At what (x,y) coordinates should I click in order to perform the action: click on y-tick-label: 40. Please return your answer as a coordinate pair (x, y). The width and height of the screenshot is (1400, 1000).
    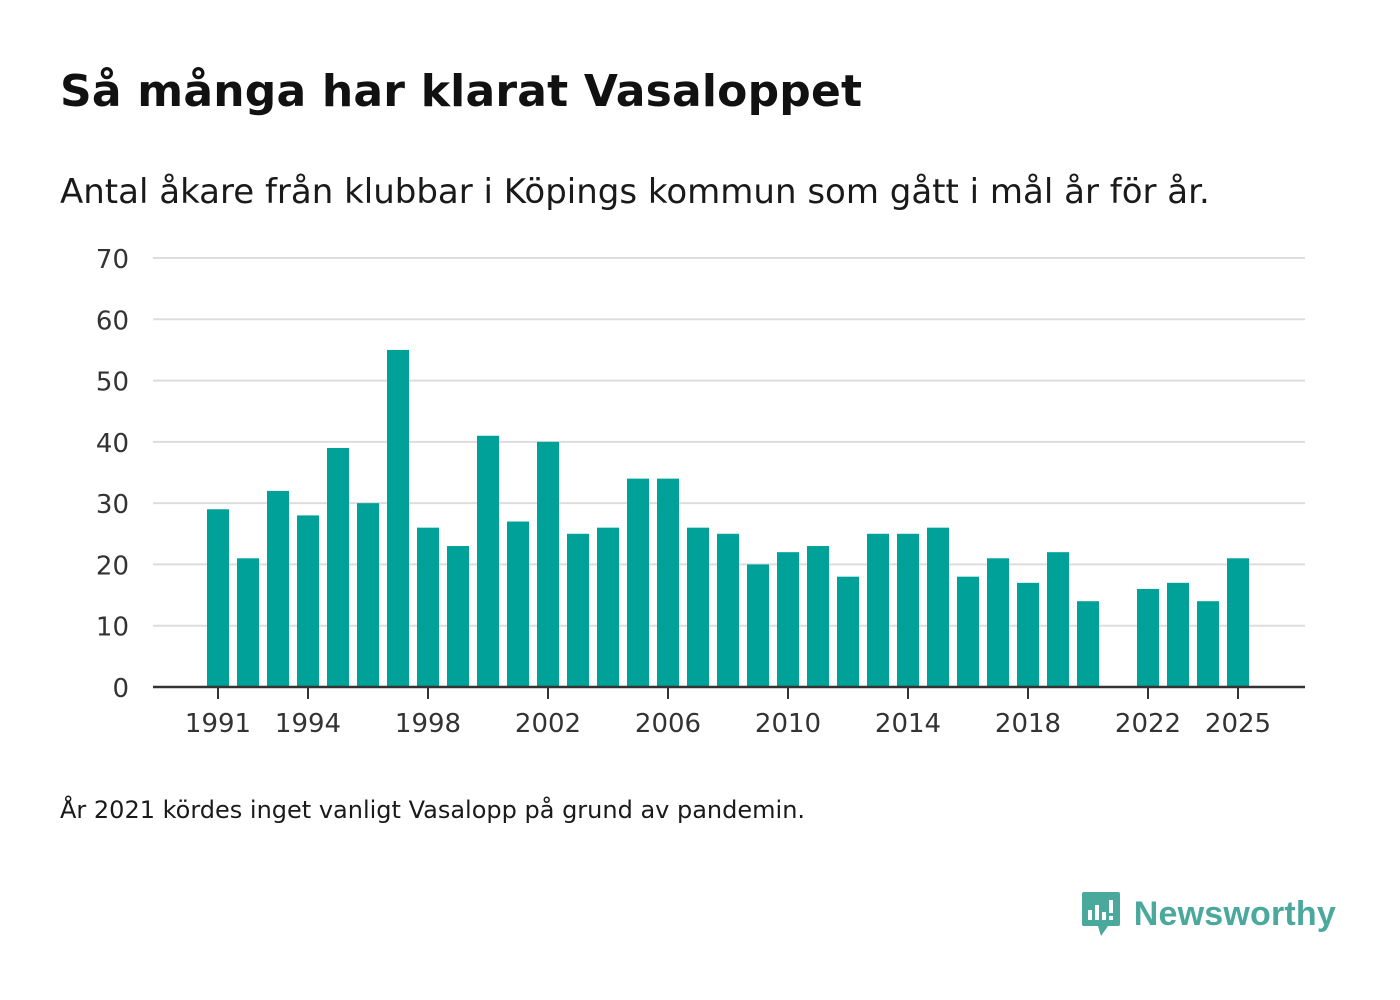
    Looking at the image, I should click on (112, 444).